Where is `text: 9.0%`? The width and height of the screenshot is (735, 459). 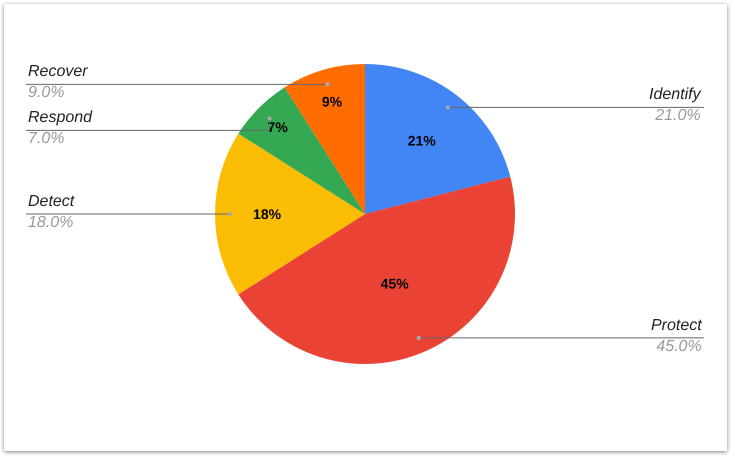 text: 9.0% is located at coordinates (46, 92).